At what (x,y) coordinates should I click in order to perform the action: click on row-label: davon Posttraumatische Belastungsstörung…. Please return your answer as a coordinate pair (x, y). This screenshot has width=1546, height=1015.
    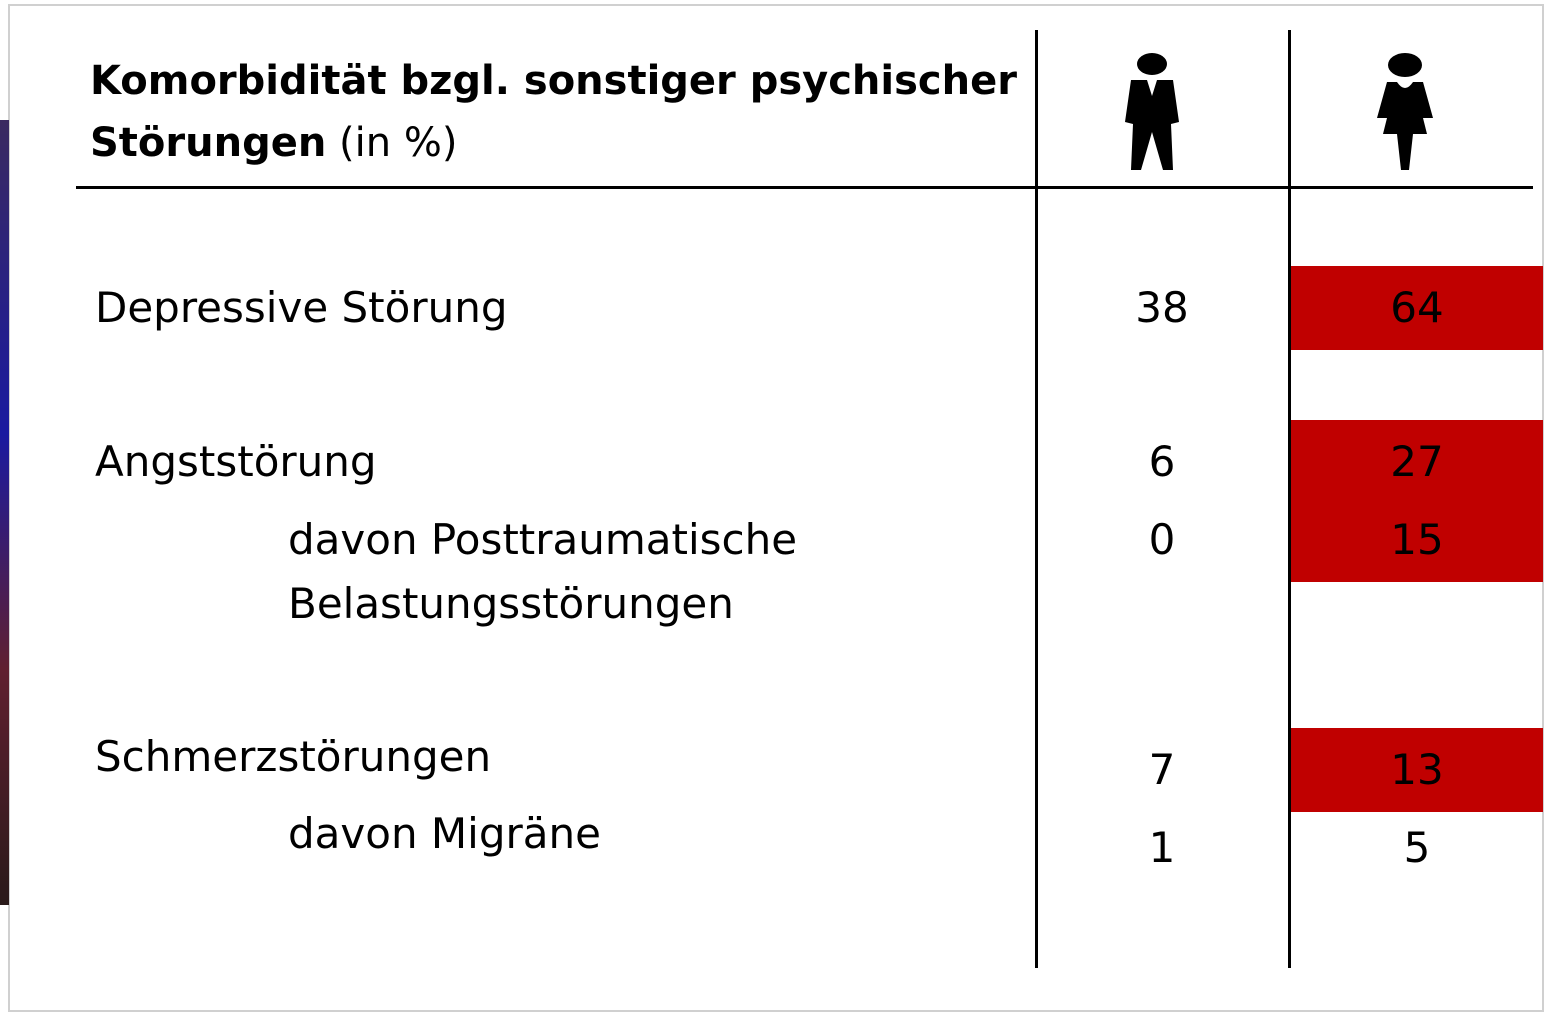
    Looking at the image, I should click on (543, 571).